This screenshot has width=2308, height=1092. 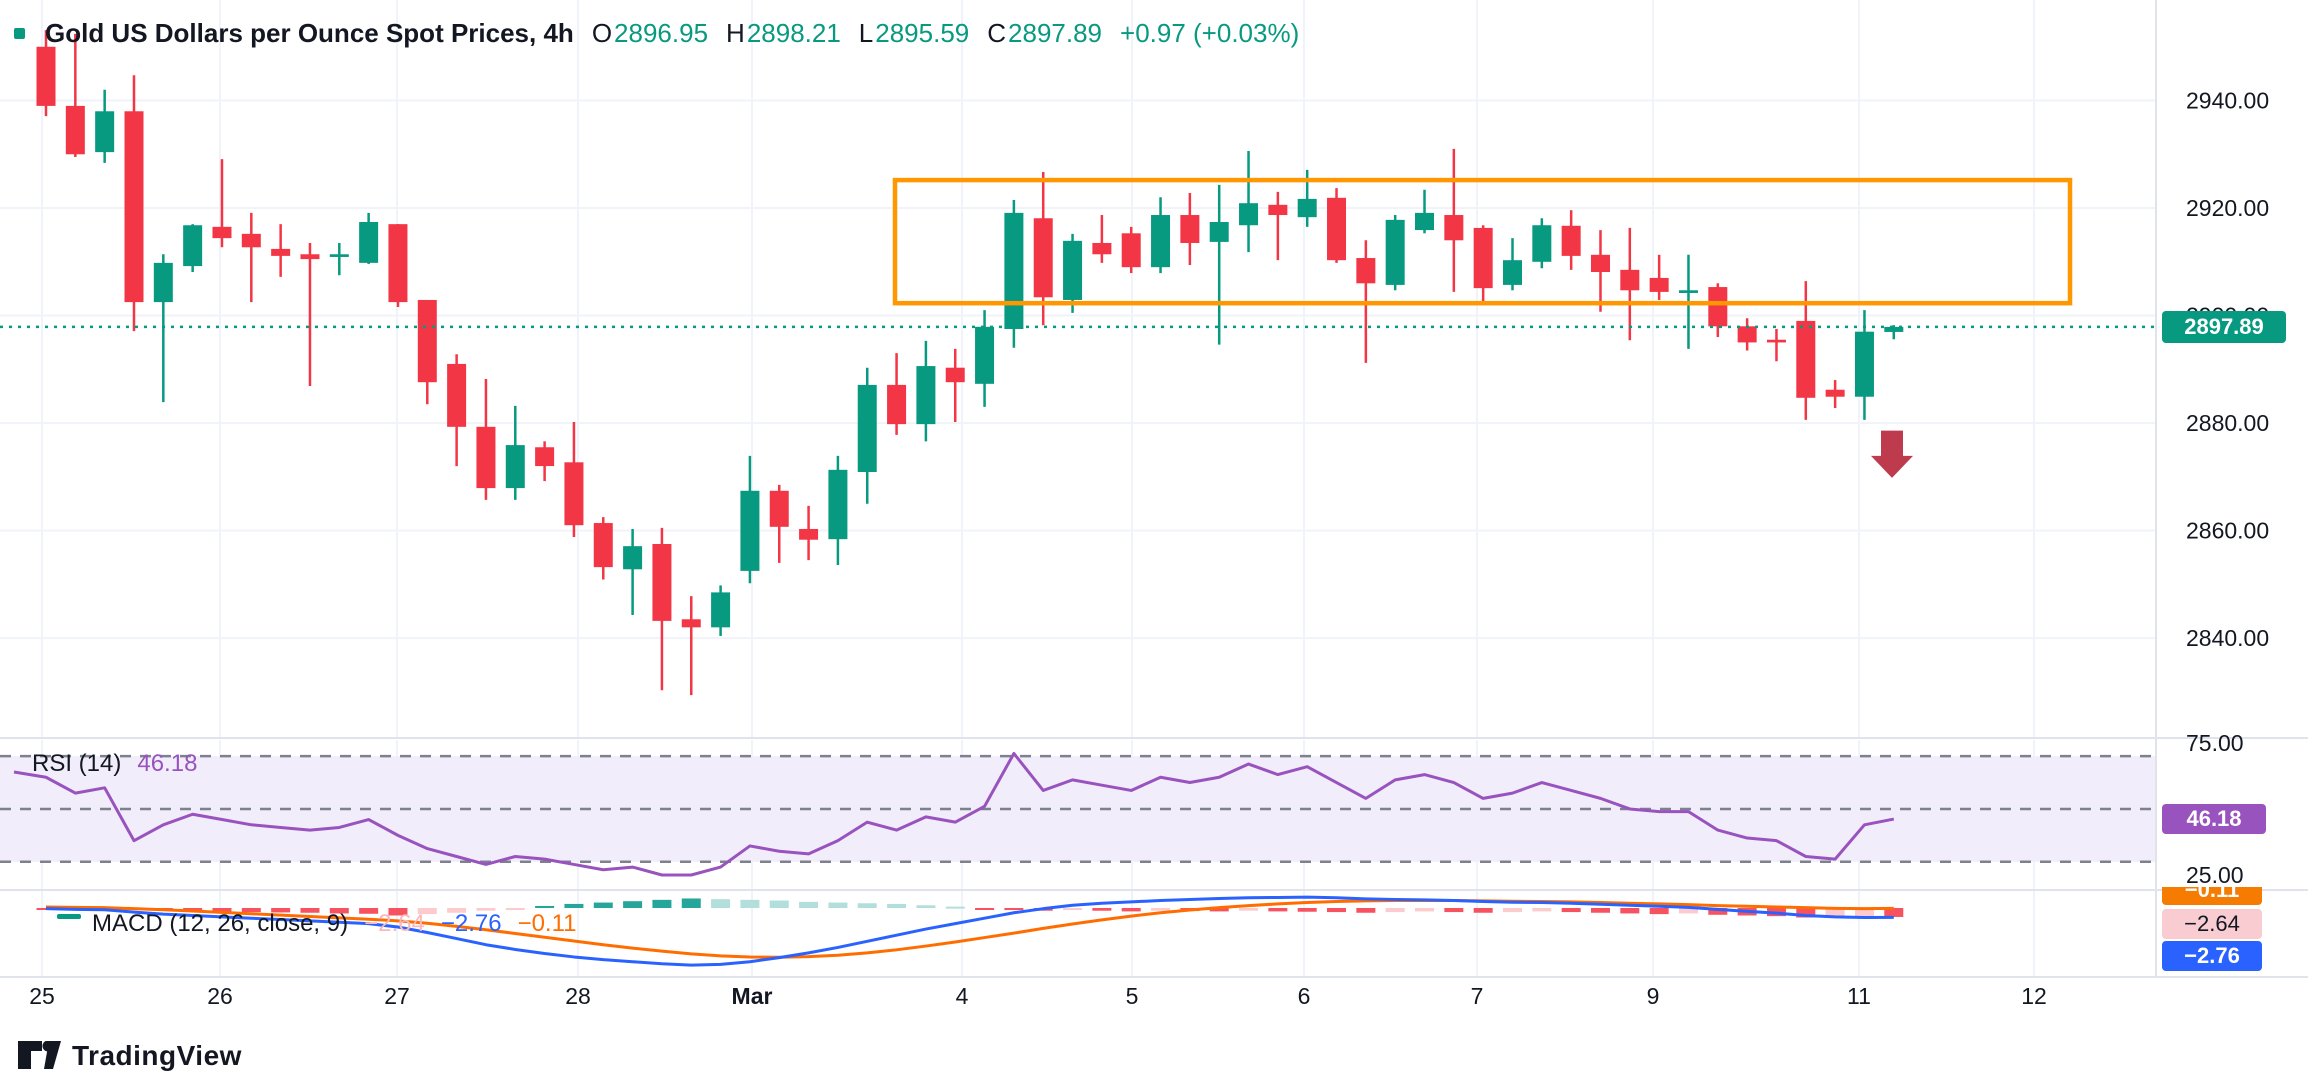 I want to click on time-axis-label: 28, so click(x=578, y=996).